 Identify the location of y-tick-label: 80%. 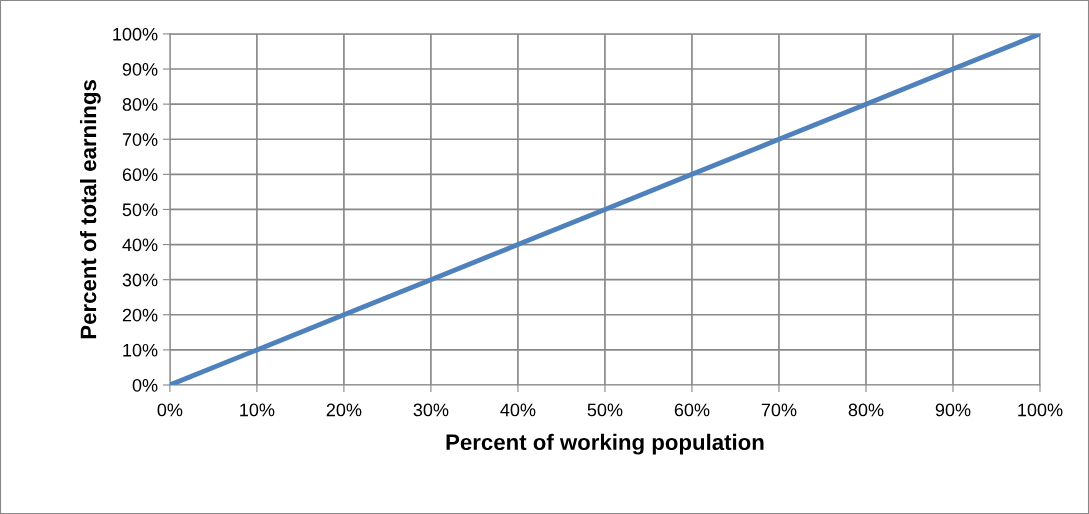
(140, 104).